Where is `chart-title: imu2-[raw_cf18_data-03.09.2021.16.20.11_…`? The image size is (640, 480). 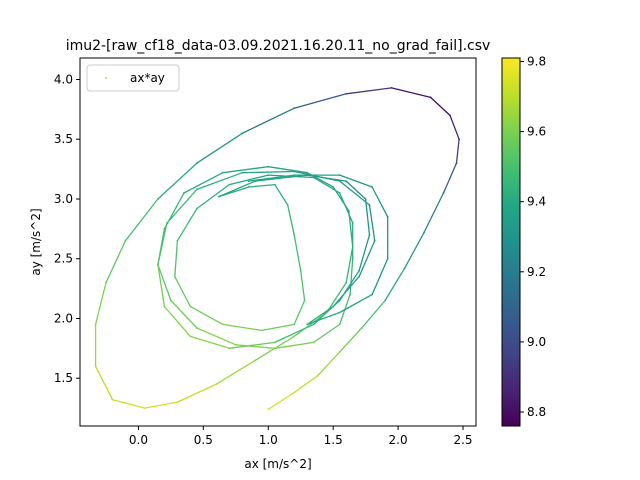
chart-title: imu2-[raw_cf18_data-03.09.2021.16.20.11_… is located at coordinates (278, 46).